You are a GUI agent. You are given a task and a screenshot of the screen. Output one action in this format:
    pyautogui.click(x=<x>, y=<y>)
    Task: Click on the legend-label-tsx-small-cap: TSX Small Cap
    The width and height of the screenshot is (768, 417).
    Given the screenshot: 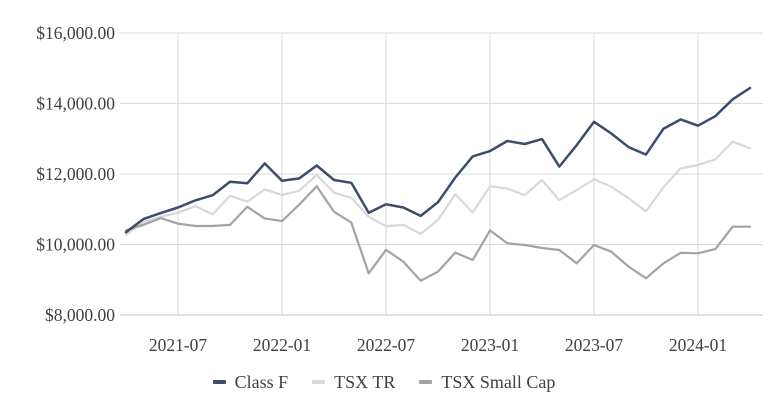 What is the action you would take?
    pyautogui.click(x=498, y=381)
    